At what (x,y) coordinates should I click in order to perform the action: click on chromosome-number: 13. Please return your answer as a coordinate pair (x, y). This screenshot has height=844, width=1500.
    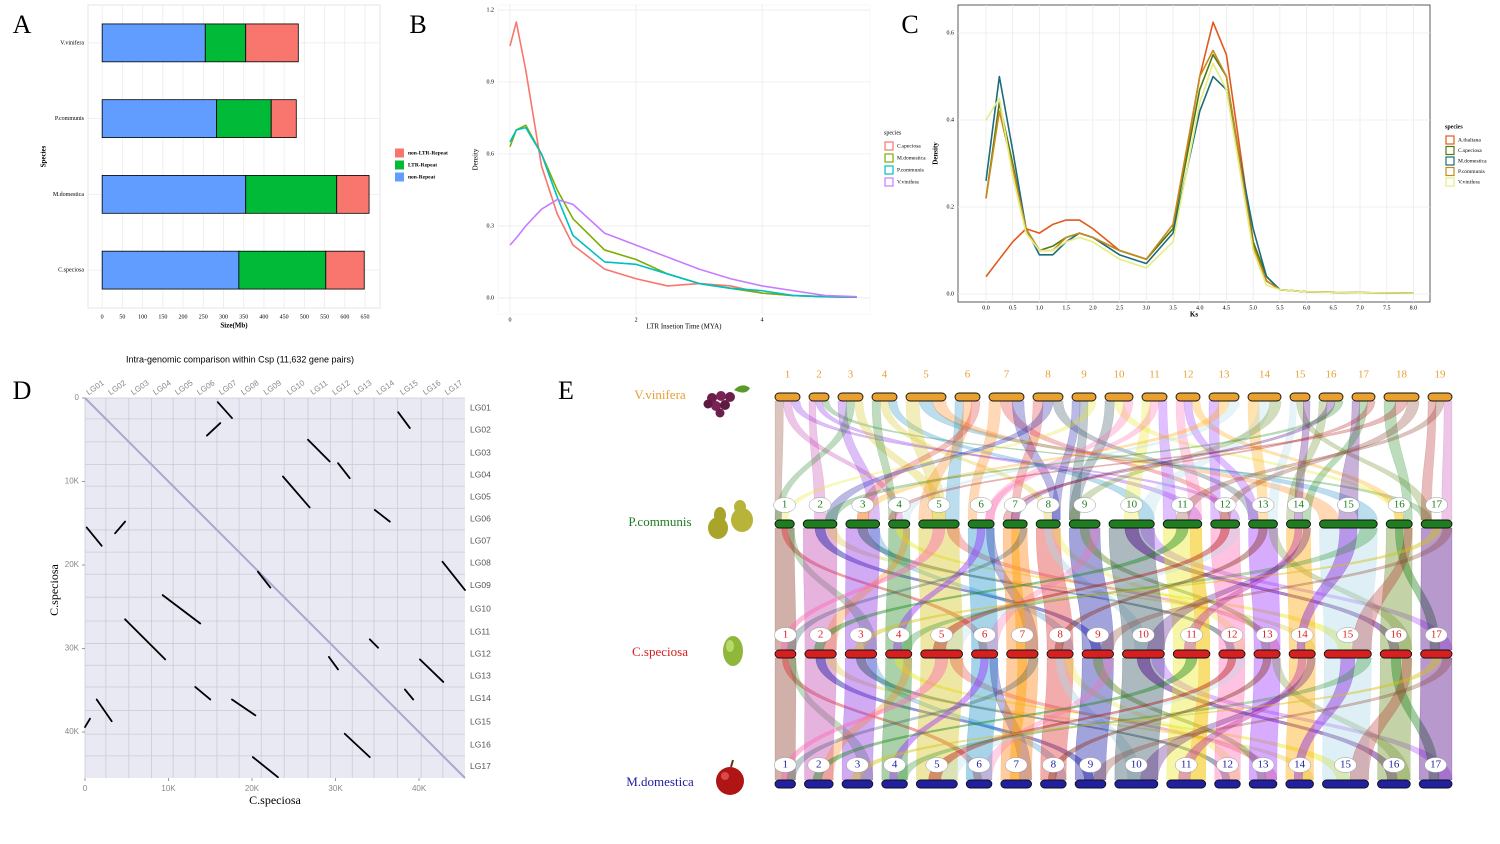
    Looking at the image, I should click on (1225, 375).